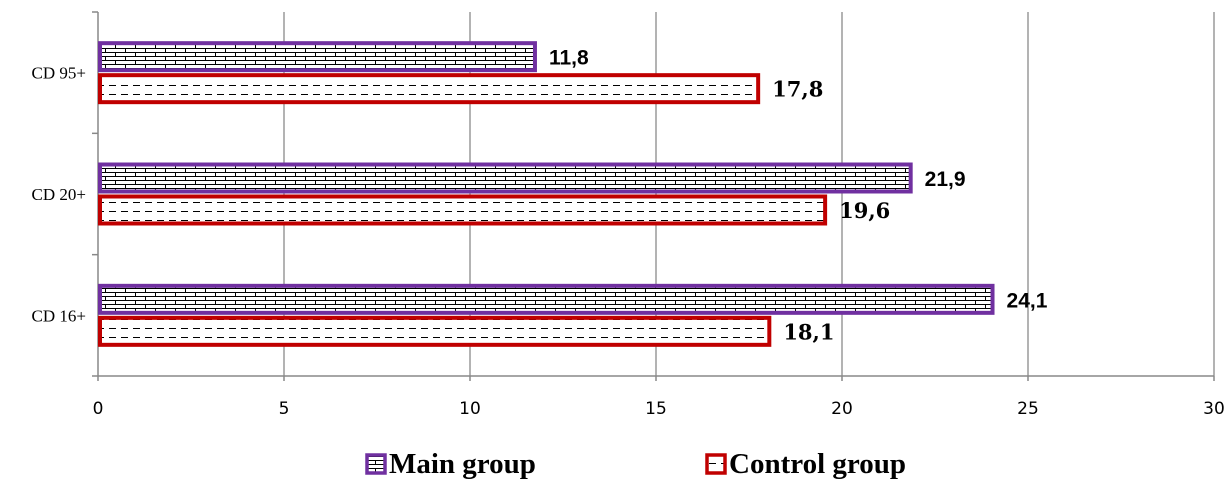  I want to click on x-tick-label: 0, so click(98, 409).